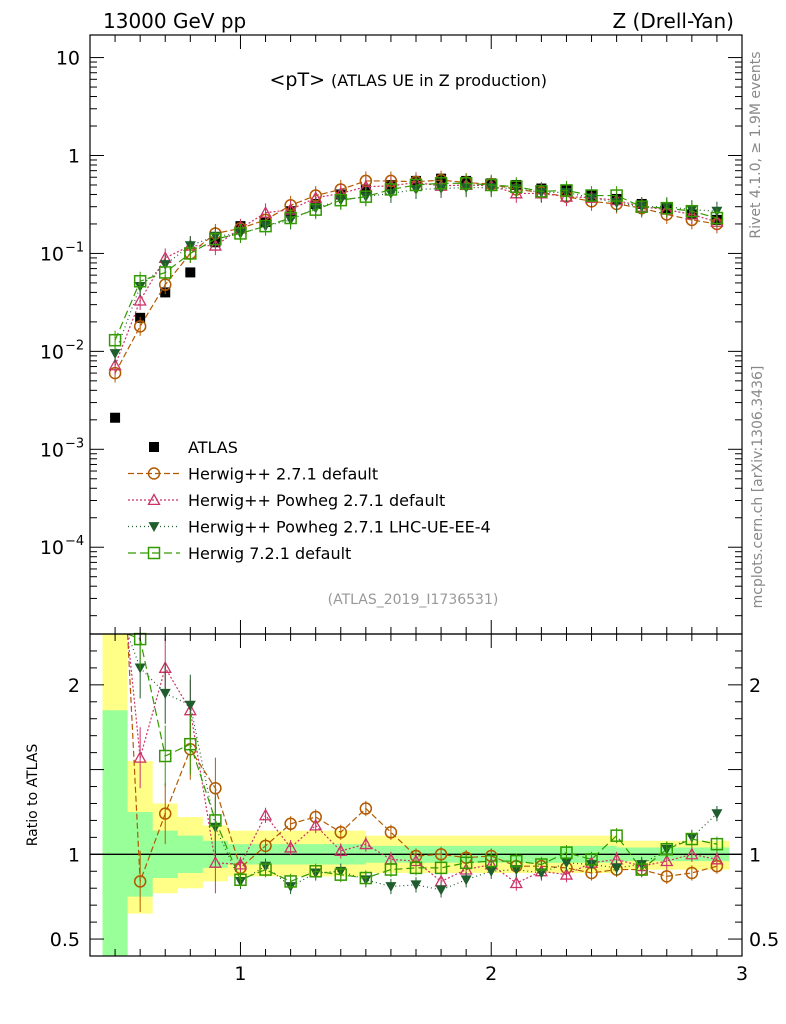 This screenshot has height=1024, width=786. What do you see at coordinates (65, 940) in the screenshot?
I see `ratio-y-tick-label: 0.5` at bounding box center [65, 940].